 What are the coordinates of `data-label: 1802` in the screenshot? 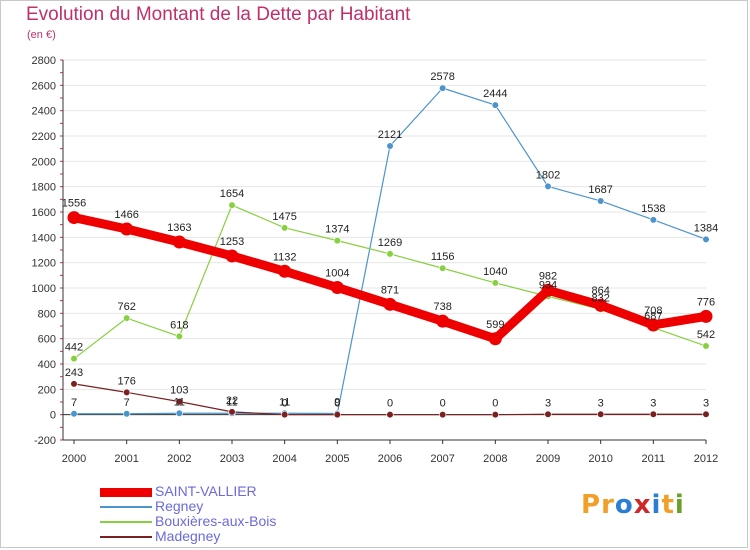 It's located at (548, 175).